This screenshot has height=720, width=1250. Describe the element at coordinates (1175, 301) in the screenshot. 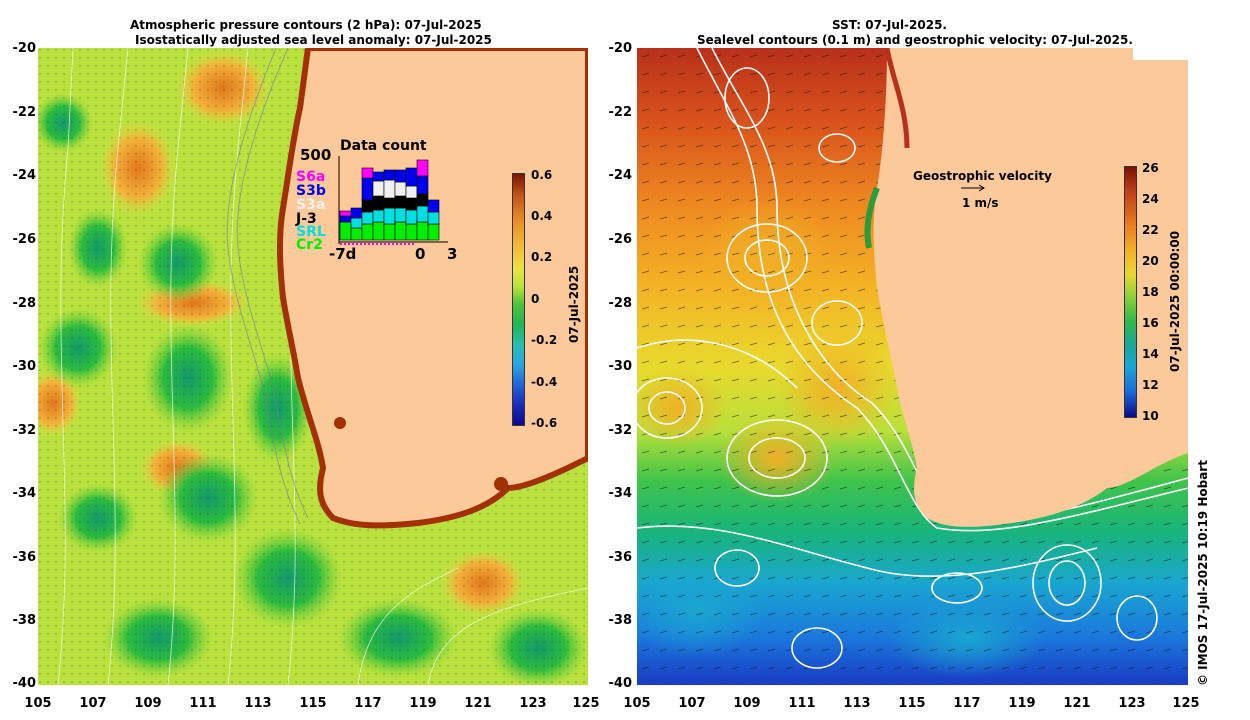

I see `sst-colorbar-label: 07-Jul-2025 00:00:00` at that location.